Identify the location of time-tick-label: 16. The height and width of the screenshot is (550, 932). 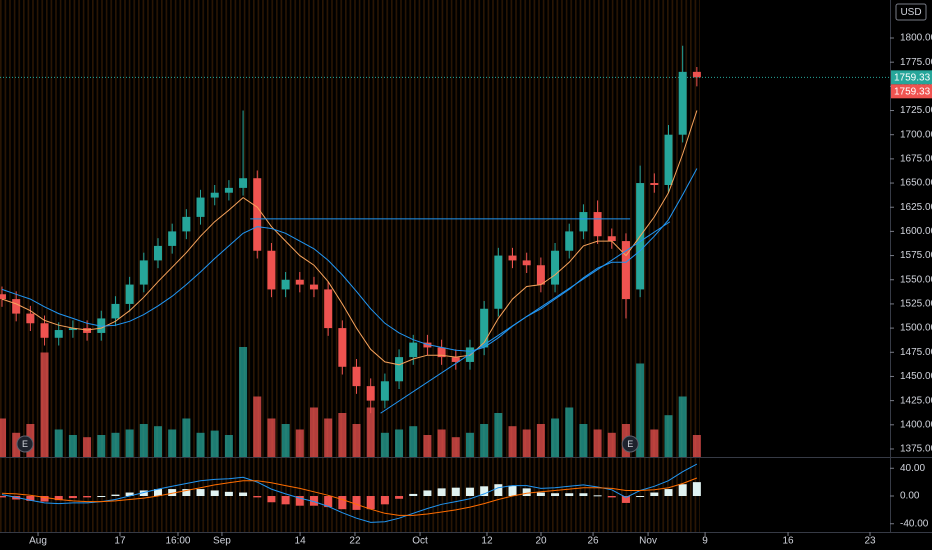
(788, 541).